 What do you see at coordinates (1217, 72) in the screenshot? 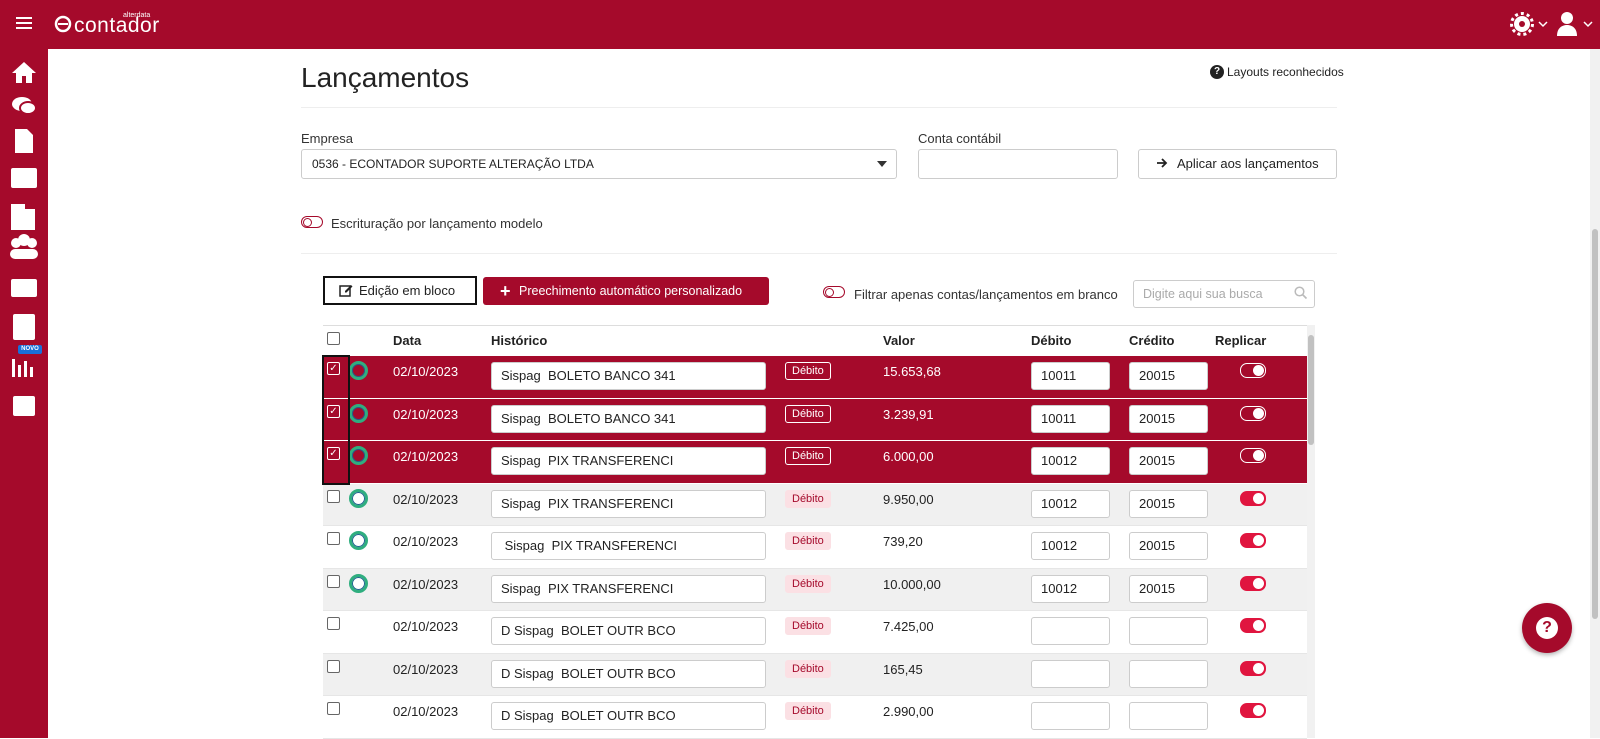
I see `help-icon: ?` at bounding box center [1217, 72].